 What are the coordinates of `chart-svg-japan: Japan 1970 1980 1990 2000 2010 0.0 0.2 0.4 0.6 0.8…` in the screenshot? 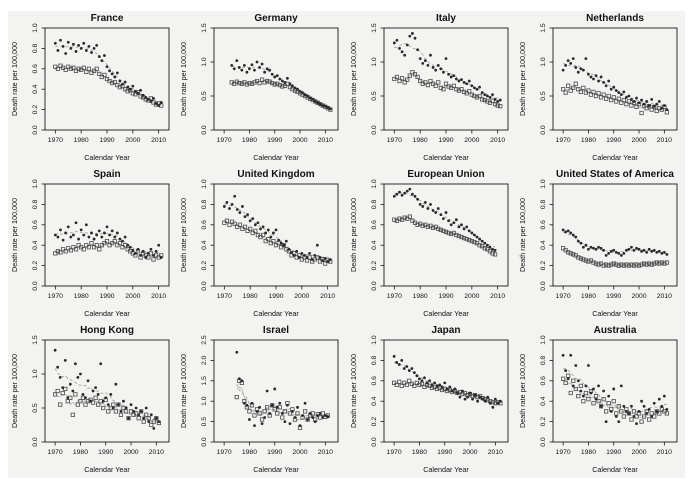 It's located at (429, 399).